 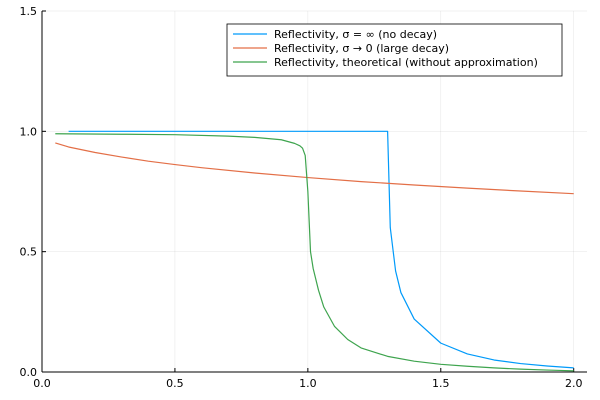 What do you see at coordinates (441, 383) in the screenshot?
I see `x-tick-label: 1.5` at bounding box center [441, 383].